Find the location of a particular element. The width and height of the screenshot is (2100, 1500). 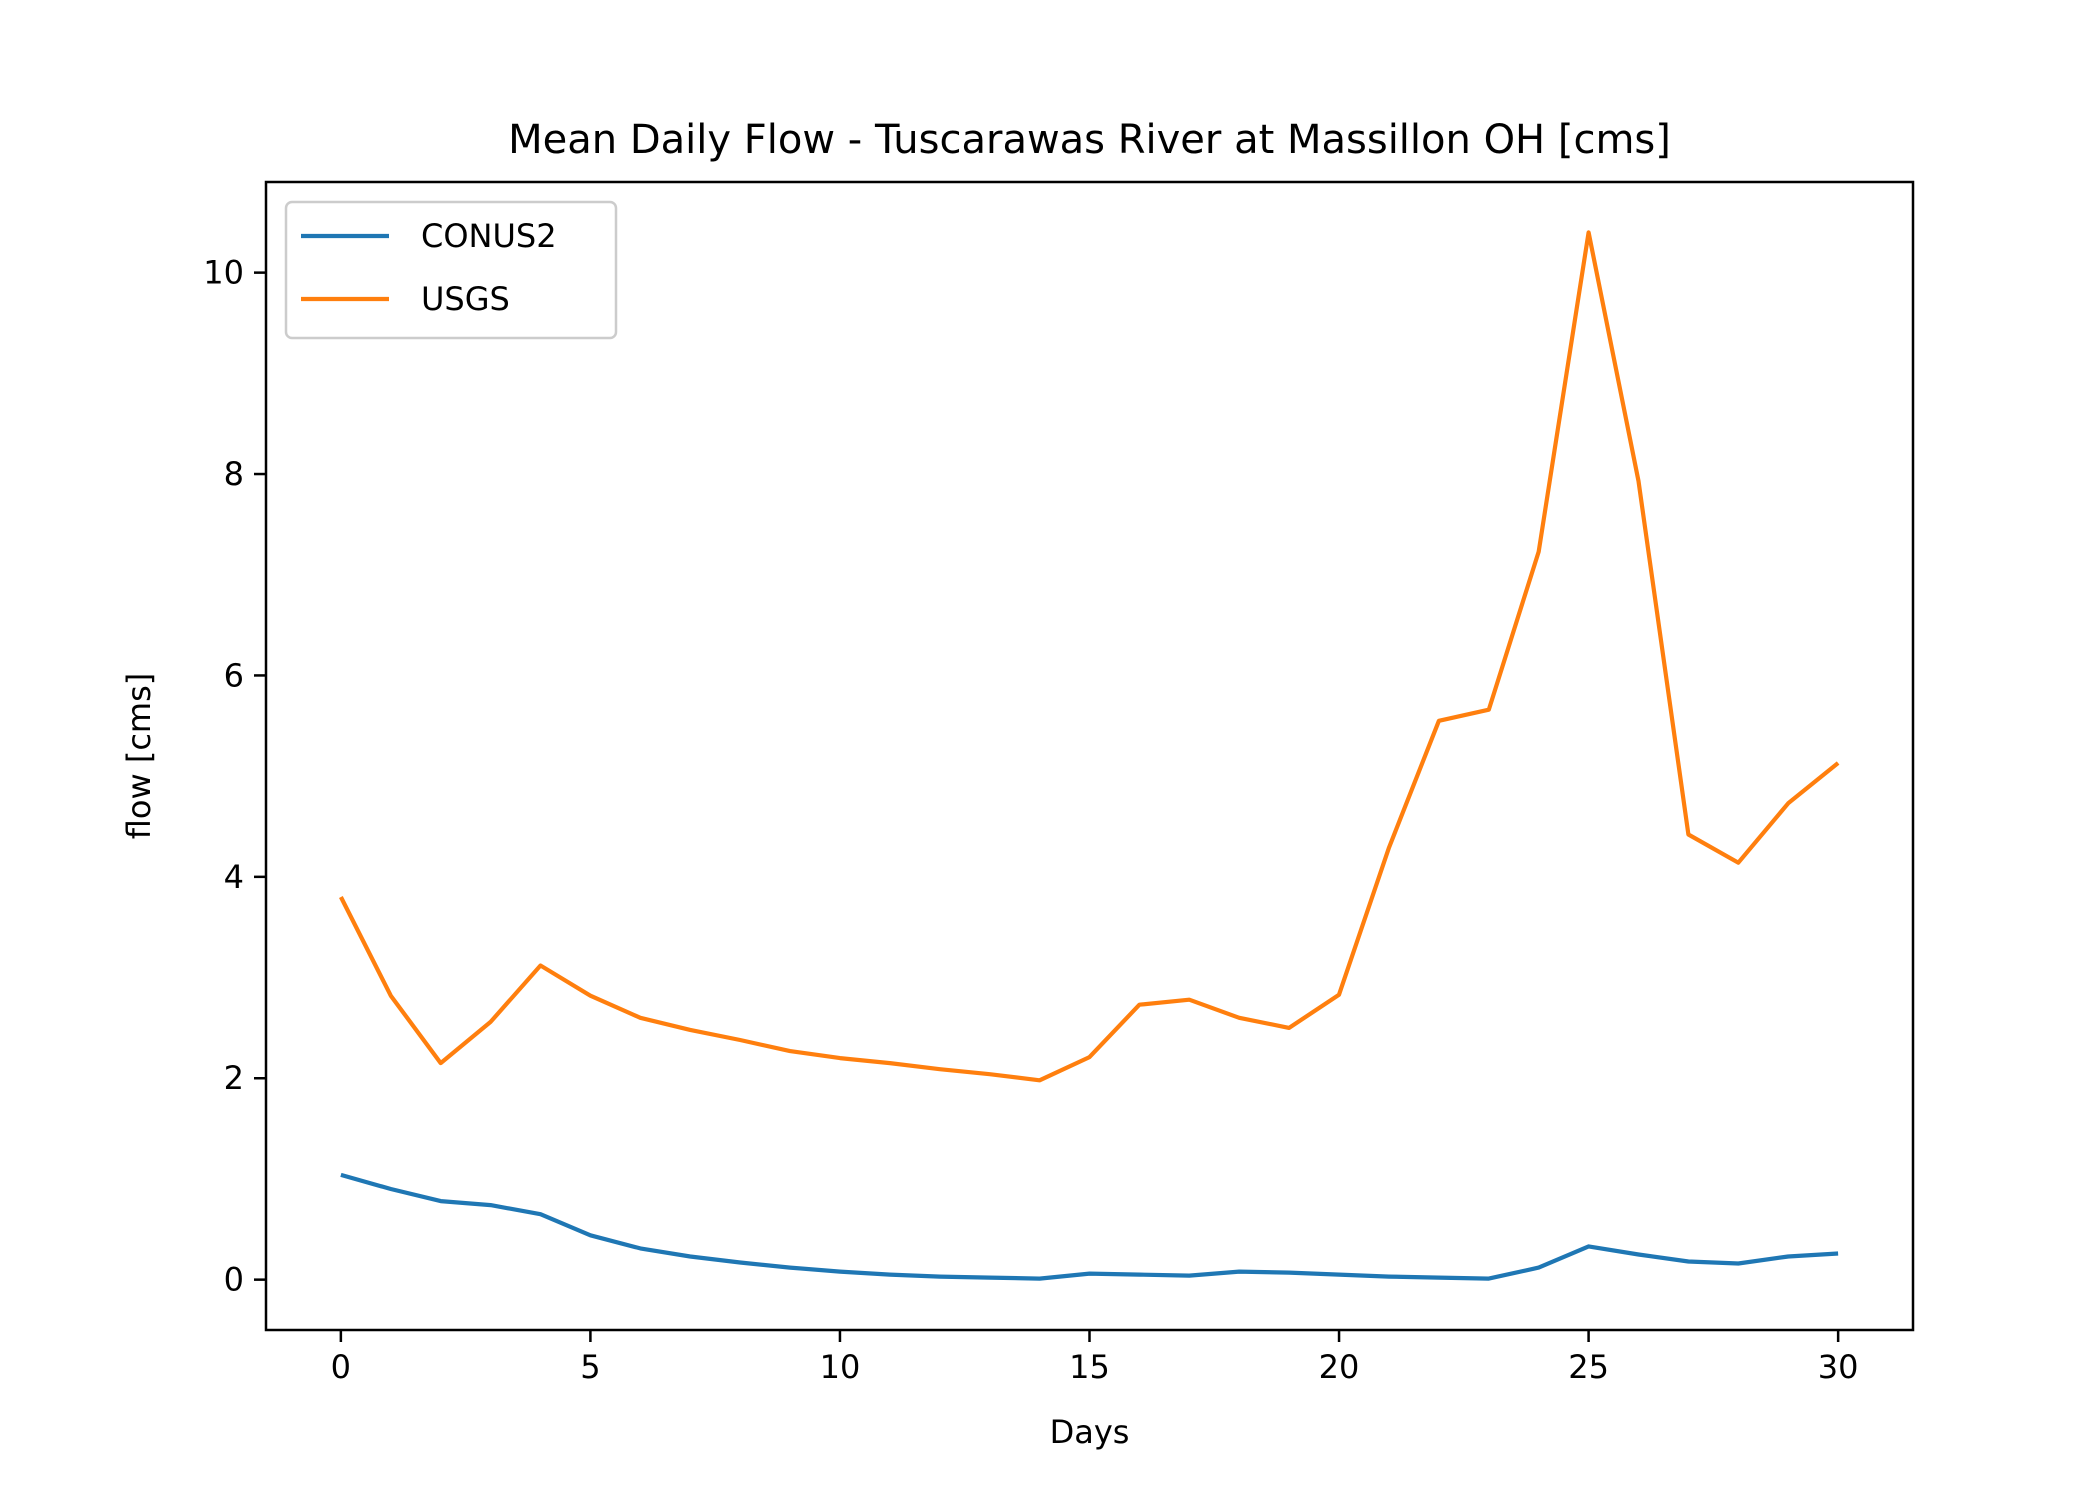

x-tick-label: 20 is located at coordinates (1339, 1367).